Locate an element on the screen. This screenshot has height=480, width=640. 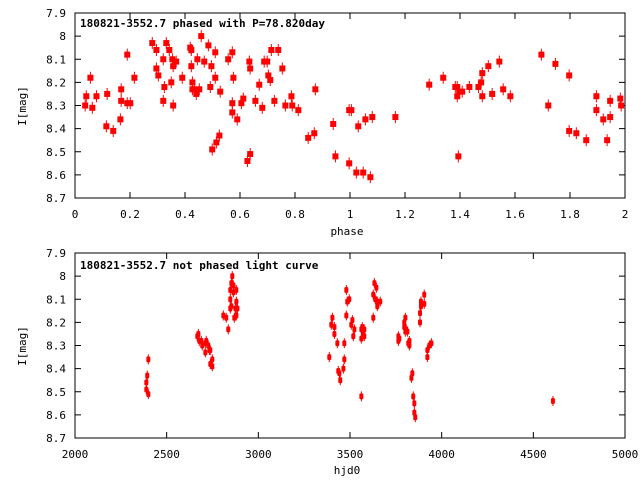
y-tick-label: 7.9 is located at coordinates (56, 13).